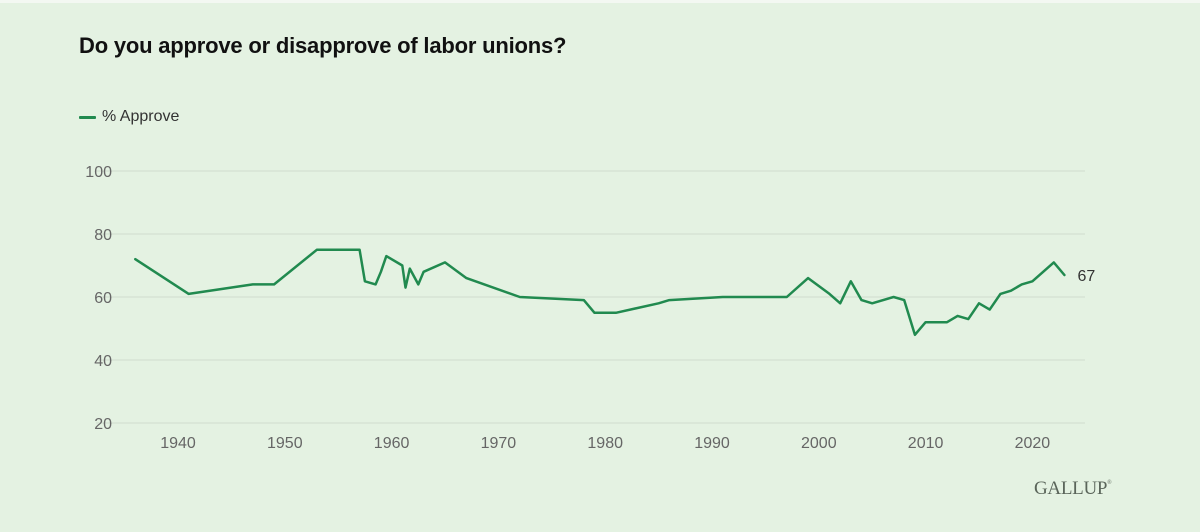 The height and width of the screenshot is (532, 1200). What do you see at coordinates (87, 117) in the screenshot?
I see `legend-swatch-approve` at bounding box center [87, 117].